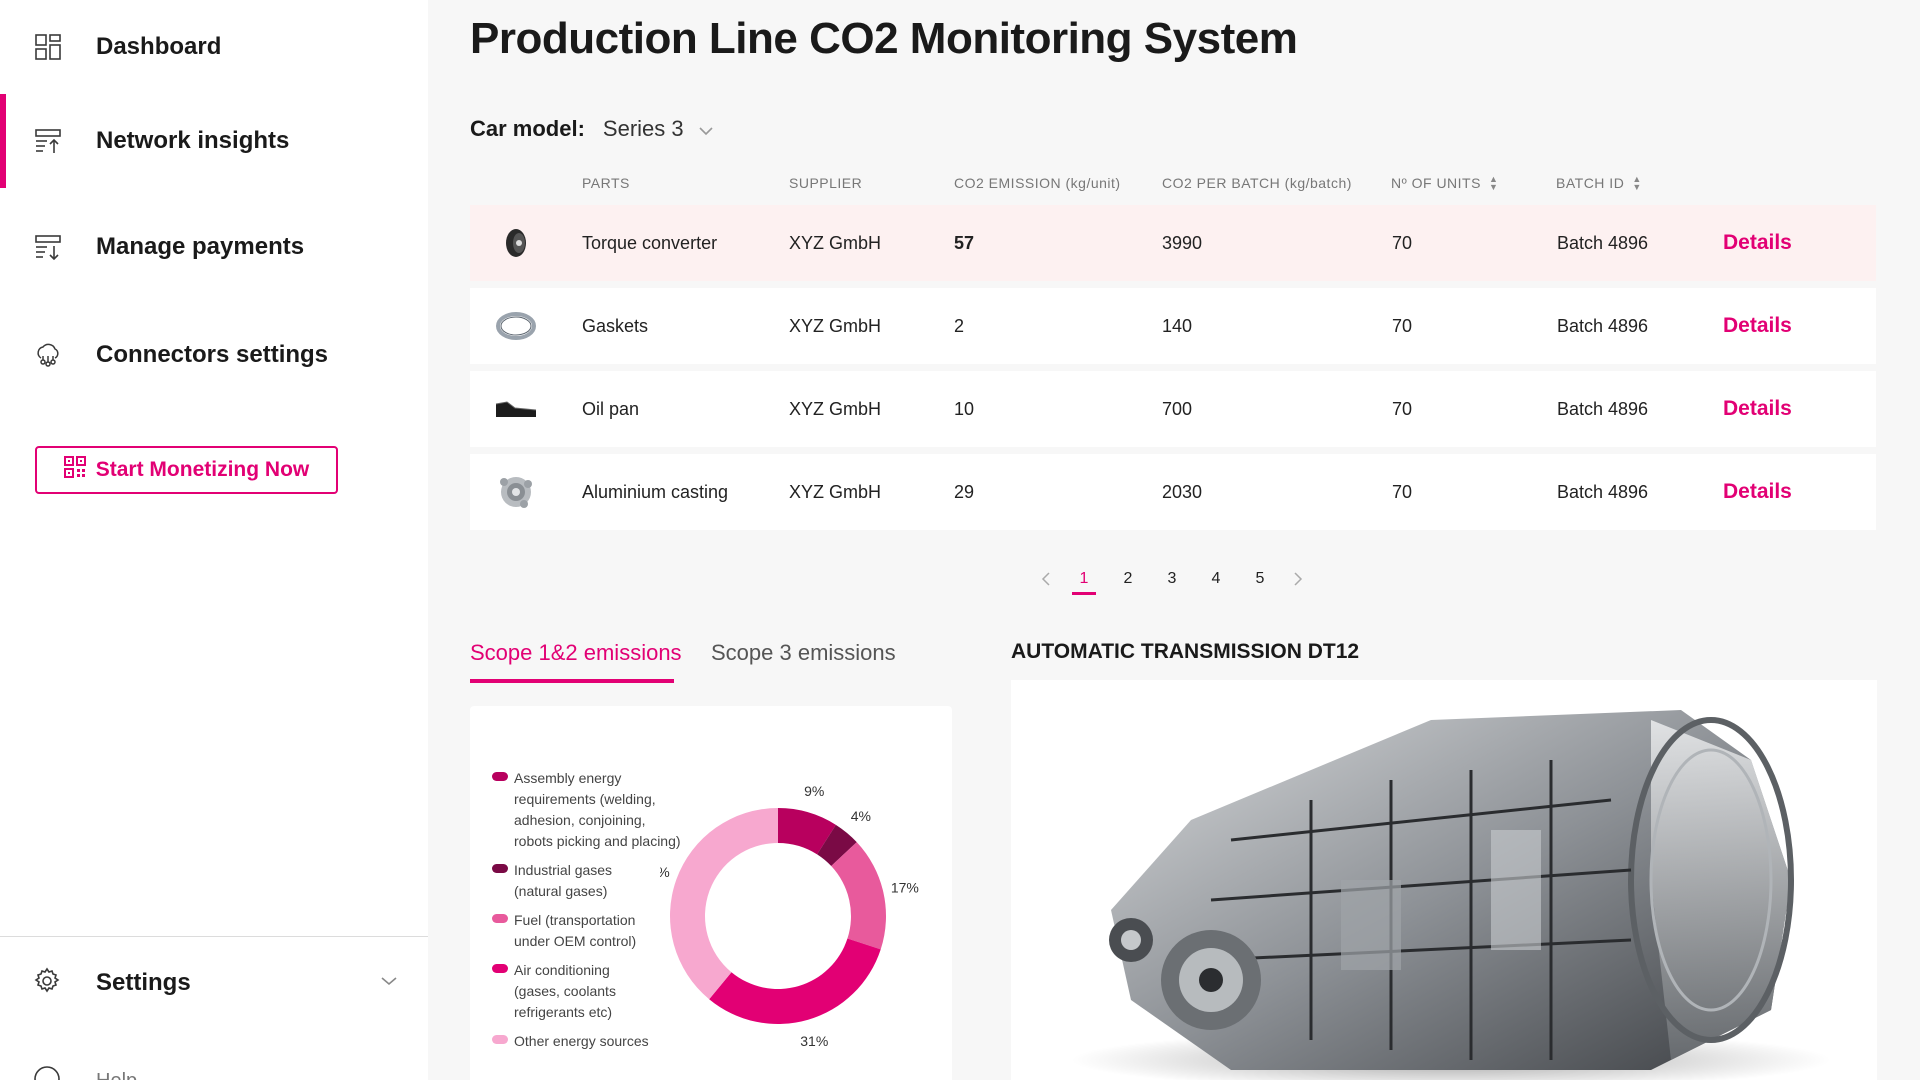 This screenshot has height=1080, width=1920. Describe the element at coordinates (565, 991) in the screenshot. I see `legend-line: (gases, coolants` at that location.